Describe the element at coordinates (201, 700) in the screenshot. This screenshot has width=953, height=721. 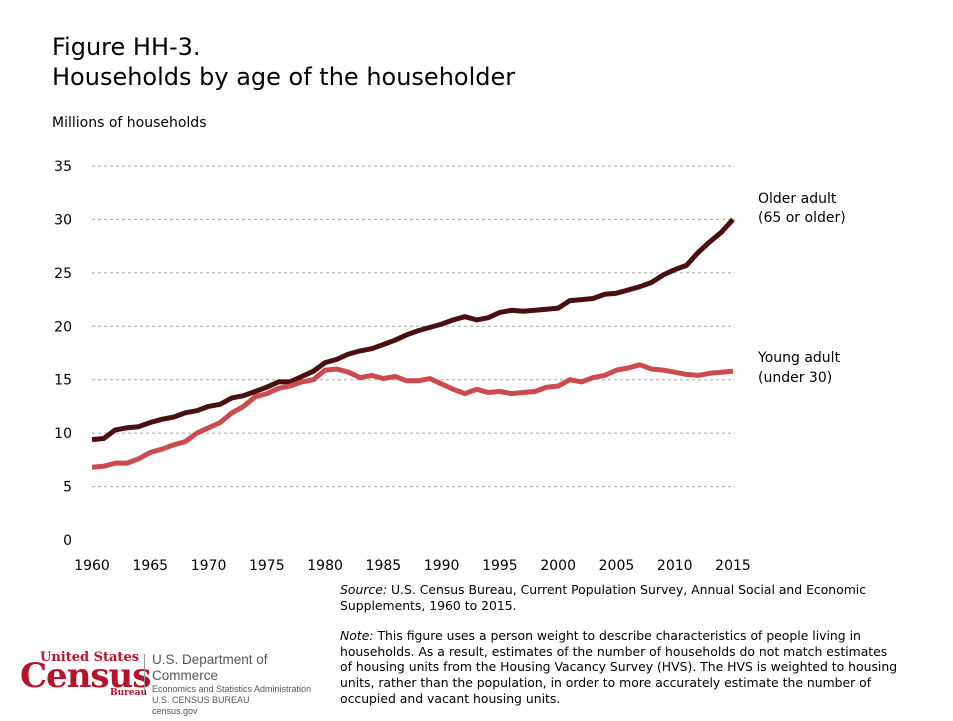
I see `bureau-name: U.S. CENSUS BUREAU` at that location.